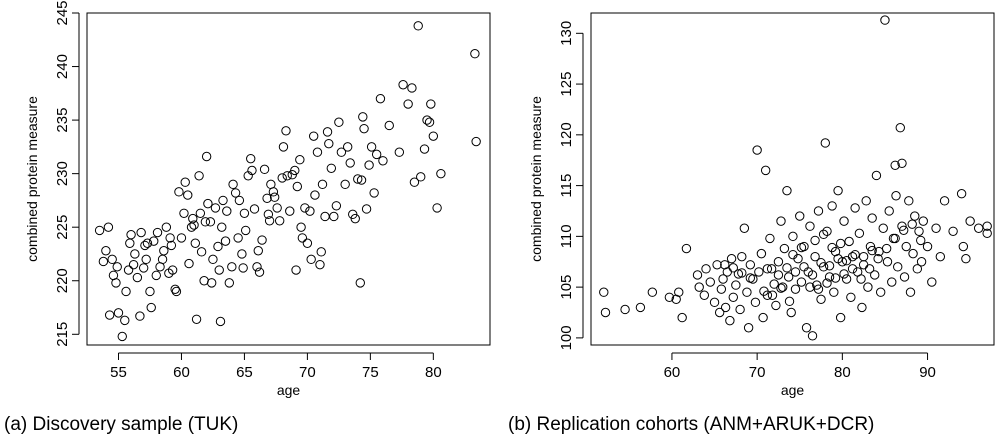  I want to click on y-tick-label: 105, so click(566, 287).